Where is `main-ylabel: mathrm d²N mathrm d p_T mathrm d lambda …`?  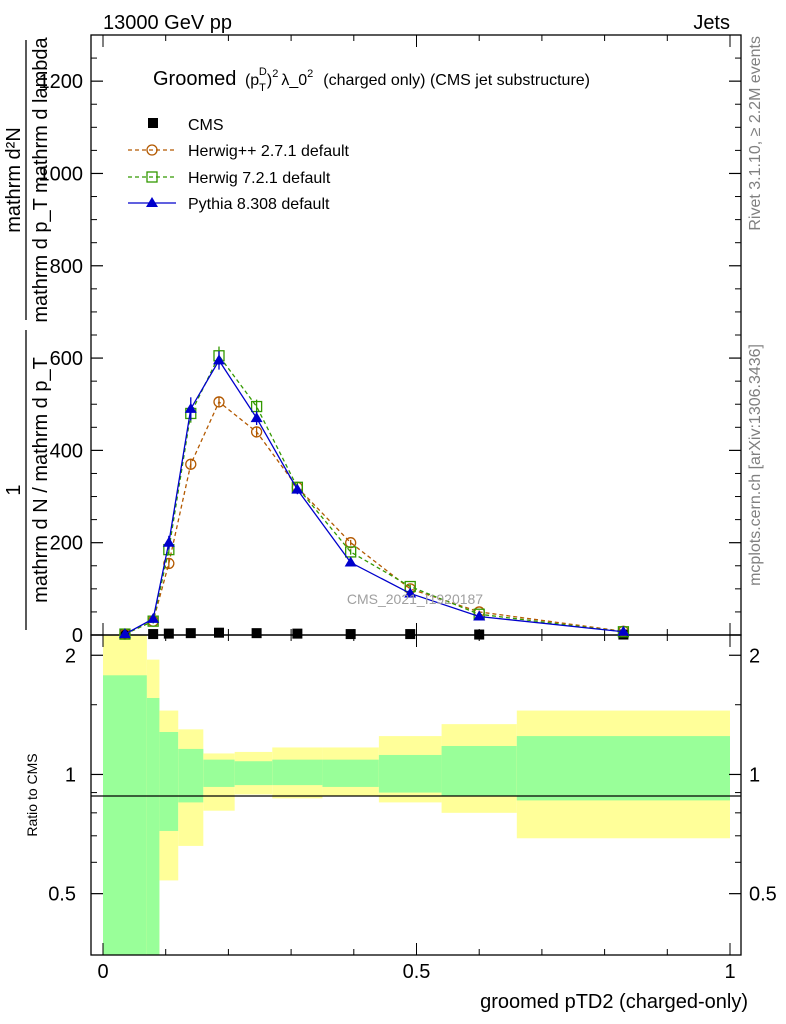 main-ylabel: mathrm d²N mathrm d p_T mathrm d lambda … is located at coordinates (27, 333).